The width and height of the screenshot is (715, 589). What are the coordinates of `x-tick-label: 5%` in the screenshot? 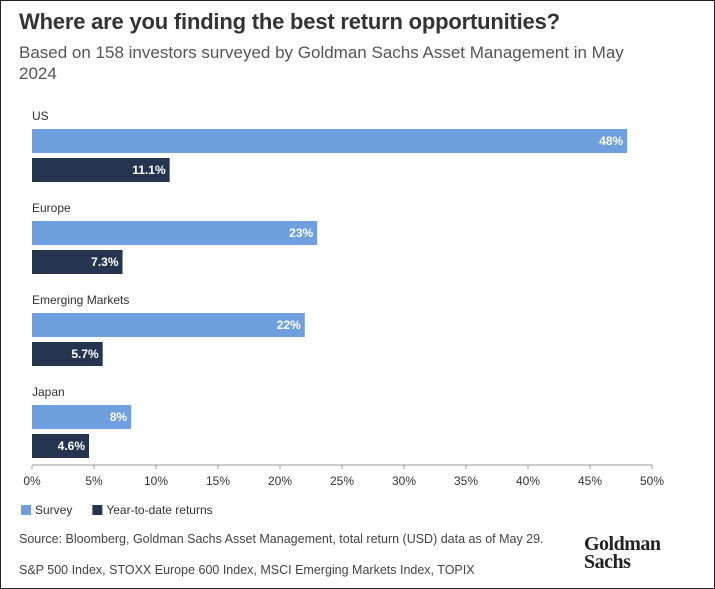 It's located at (94, 481).